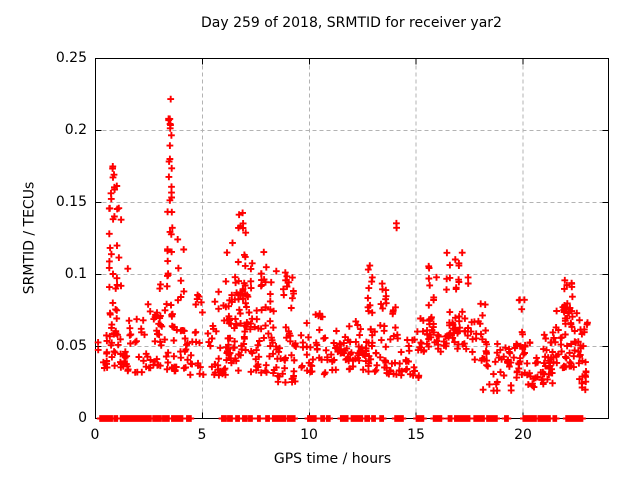 This screenshot has width=640, height=480. Describe the element at coordinates (75, 130) in the screenshot. I see `y-tick-label-0.2: 0.2` at that location.